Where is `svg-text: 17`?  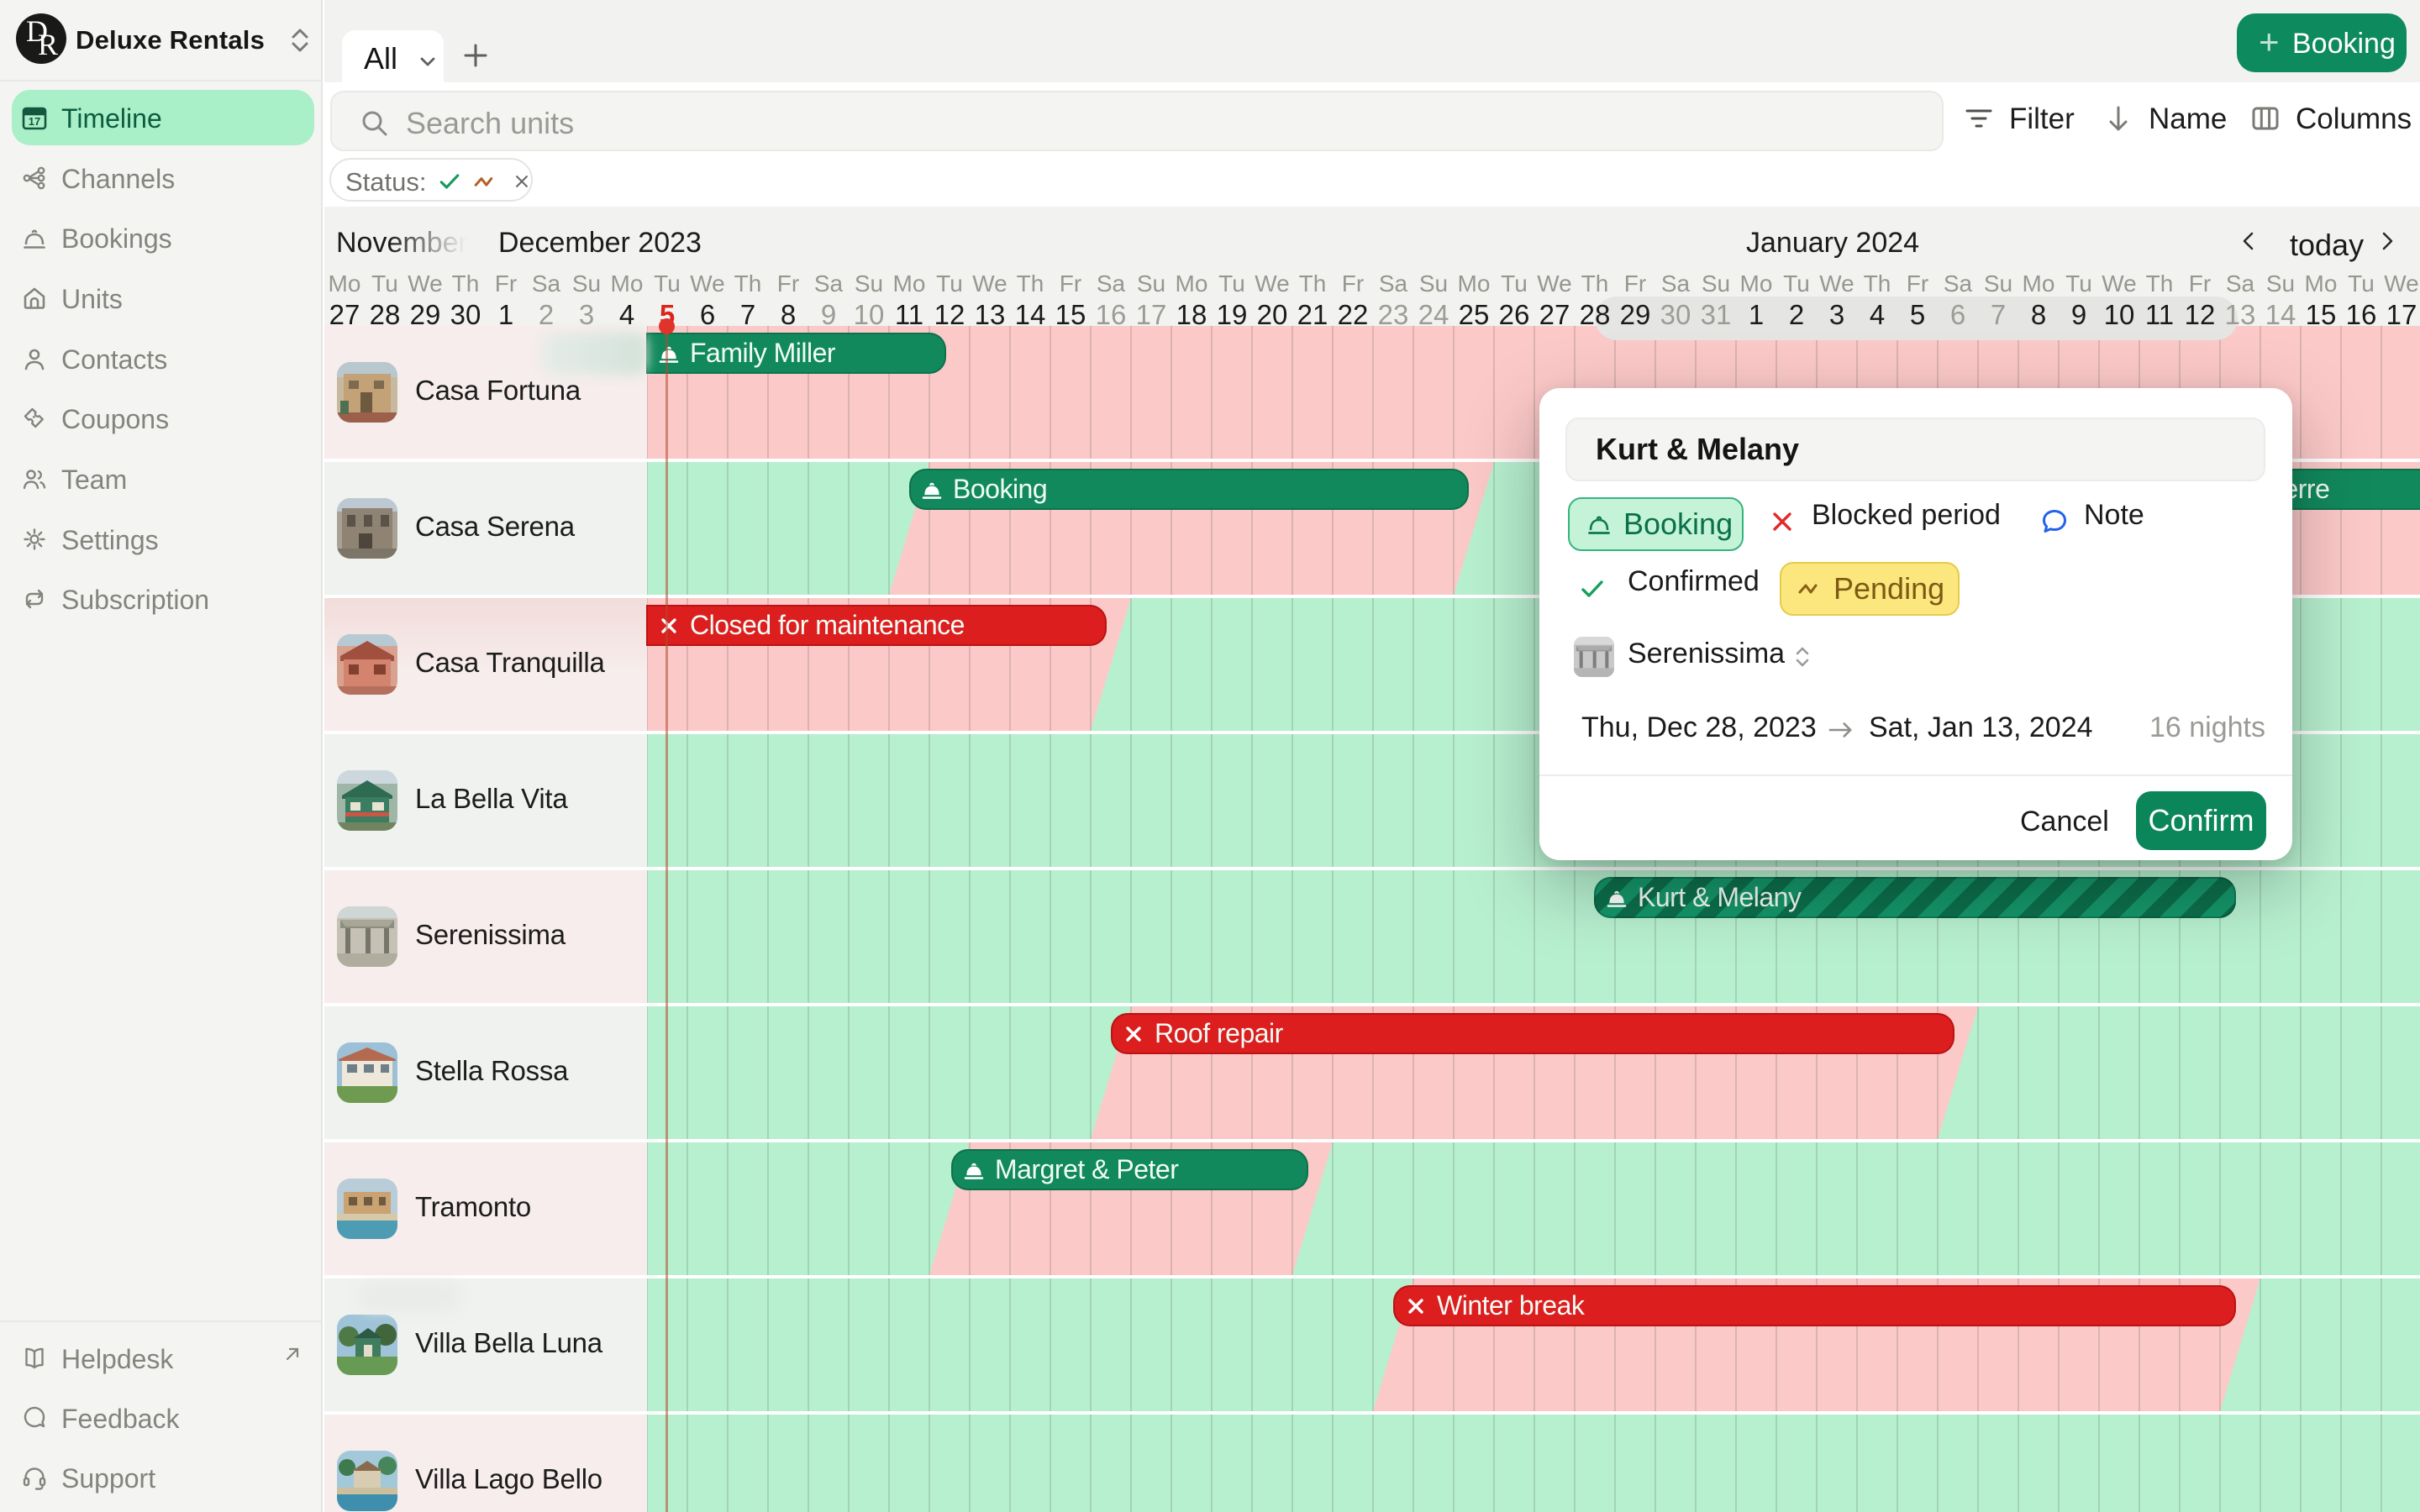 svg-text: 17 is located at coordinates (34, 121).